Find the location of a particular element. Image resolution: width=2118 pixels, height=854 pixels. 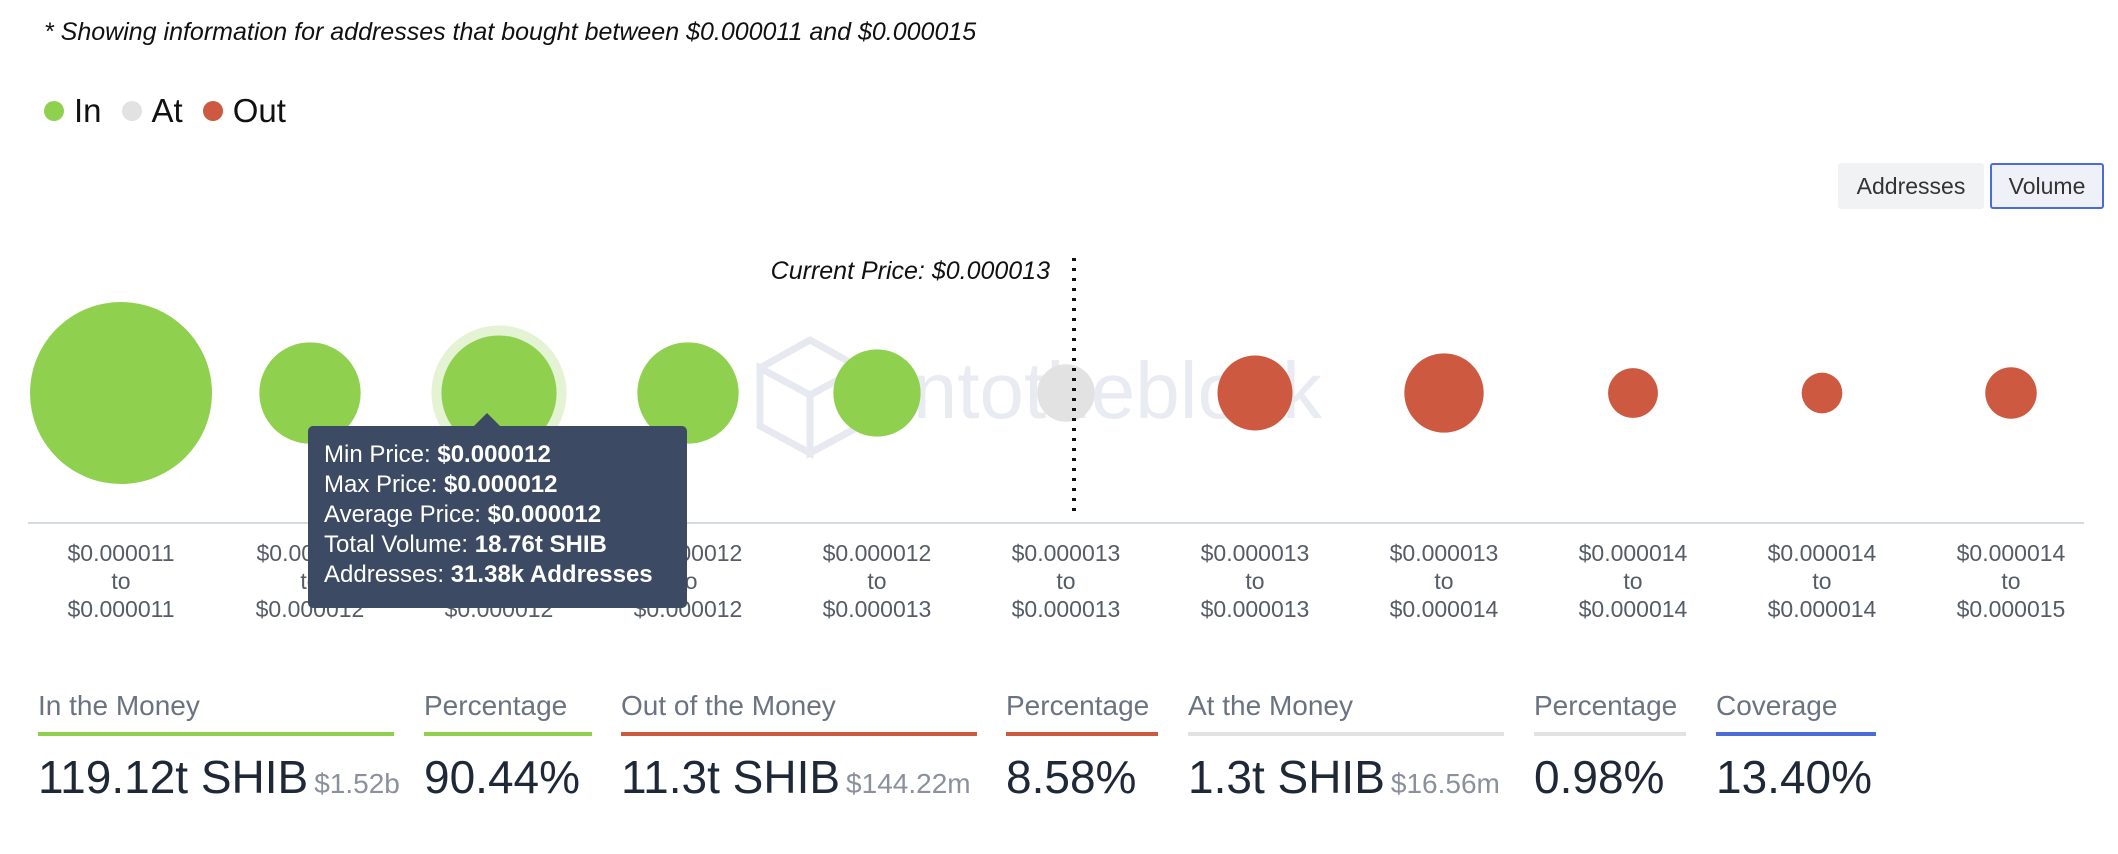

stat-in-value: 119.12t SHIB is located at coordinates (173, 777).